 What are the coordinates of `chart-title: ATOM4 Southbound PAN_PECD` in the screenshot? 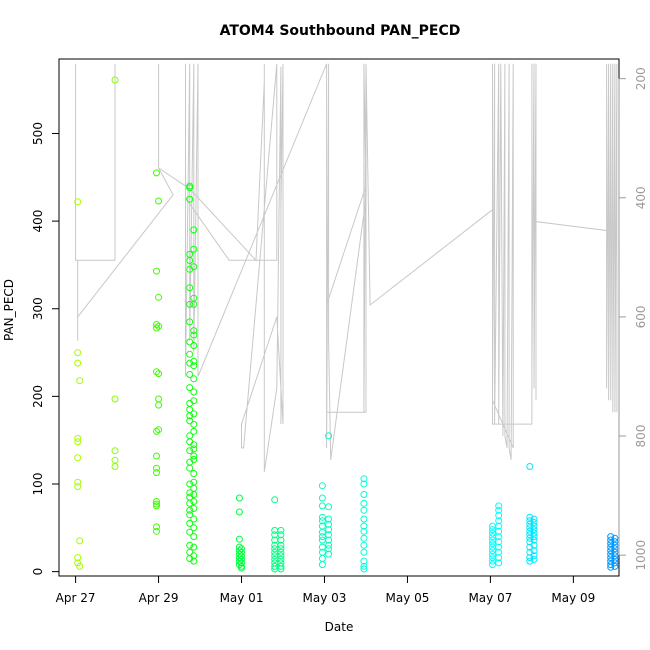 It's located at (340, 31).